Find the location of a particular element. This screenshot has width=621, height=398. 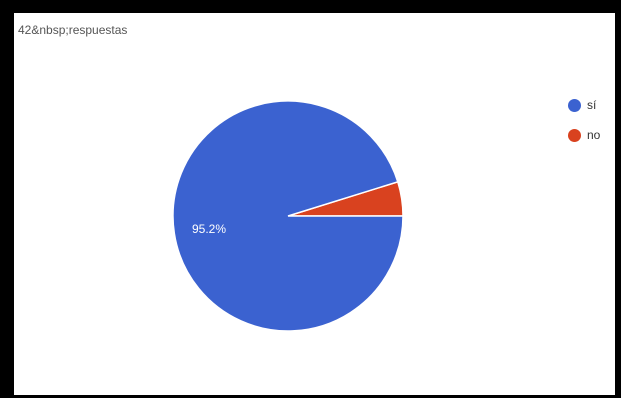

legend-label-si: sí is located at coordinates (592, 105).